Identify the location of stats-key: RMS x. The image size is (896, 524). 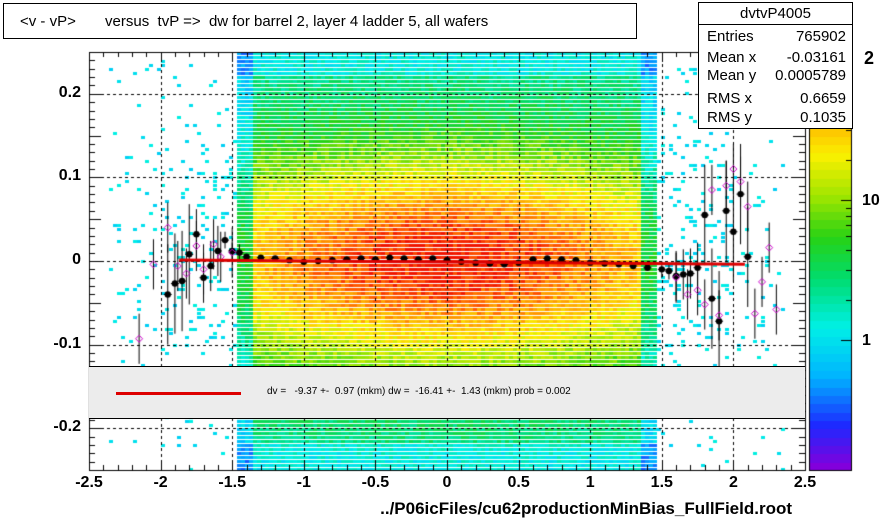
(729, 98).